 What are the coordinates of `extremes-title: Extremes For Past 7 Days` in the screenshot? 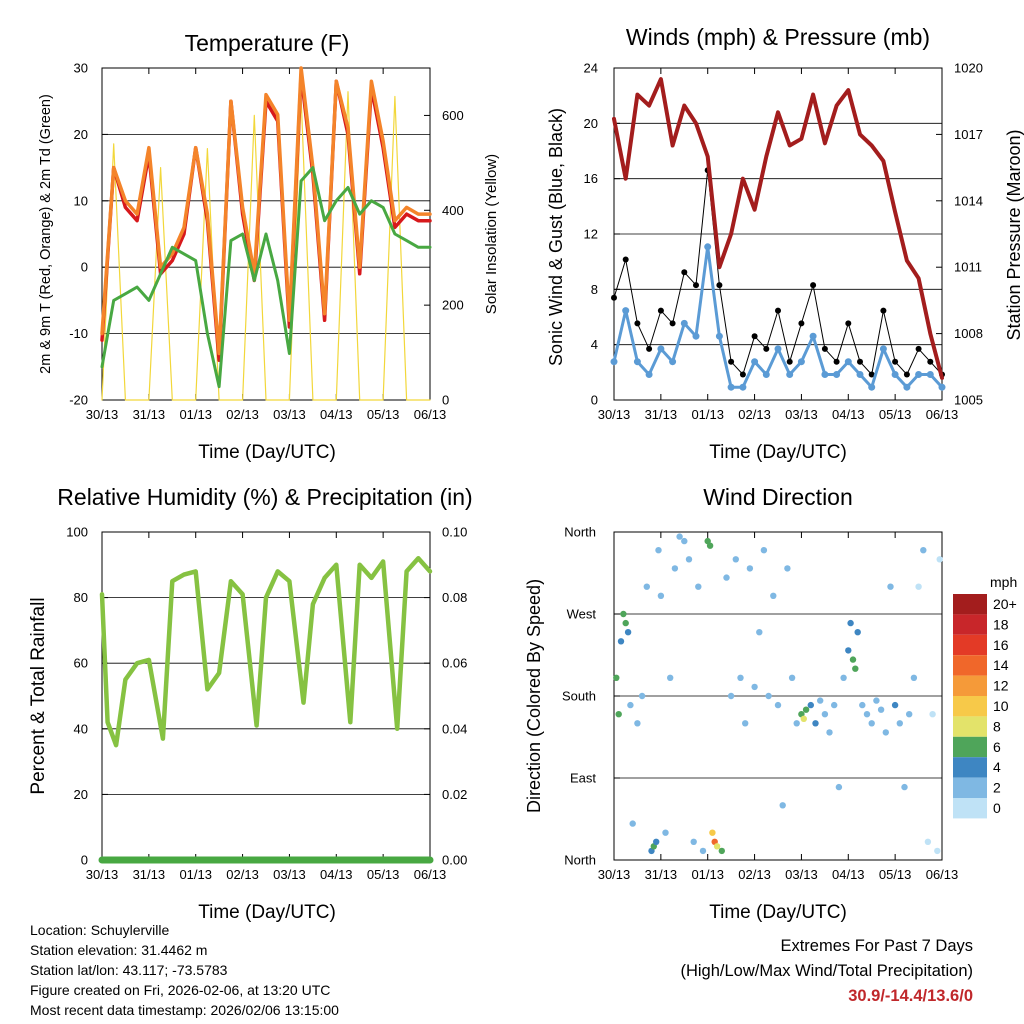 It's located at (876, 946).